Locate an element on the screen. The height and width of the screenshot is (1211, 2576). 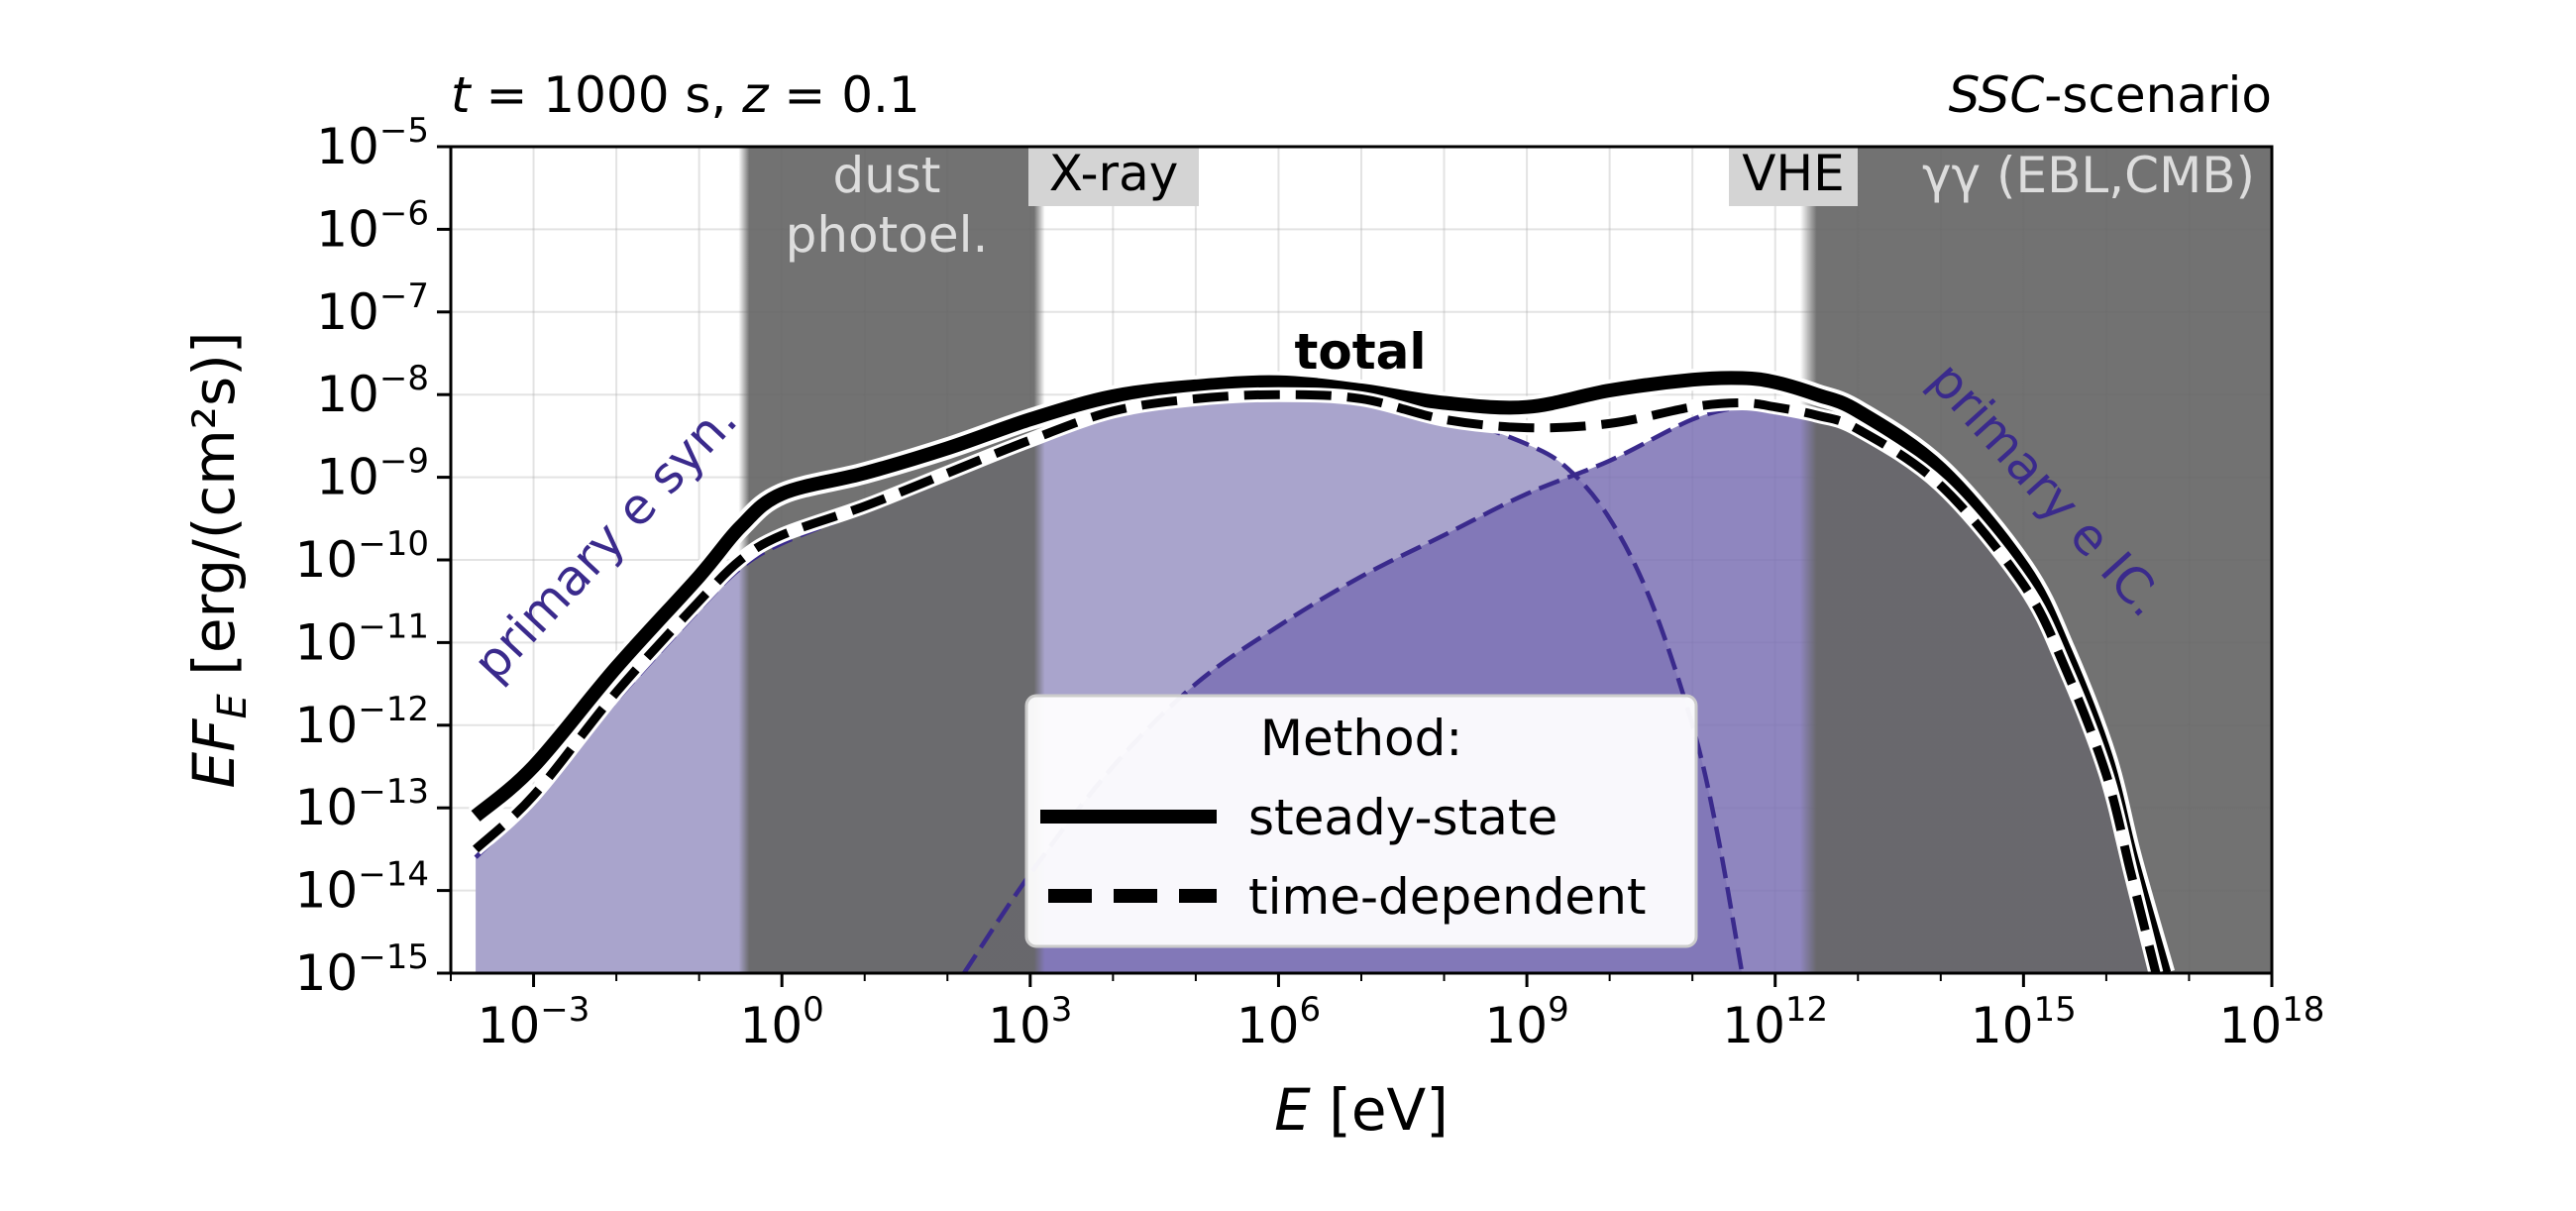
dust-label-line1: dust is located at coordinates (886, 175).